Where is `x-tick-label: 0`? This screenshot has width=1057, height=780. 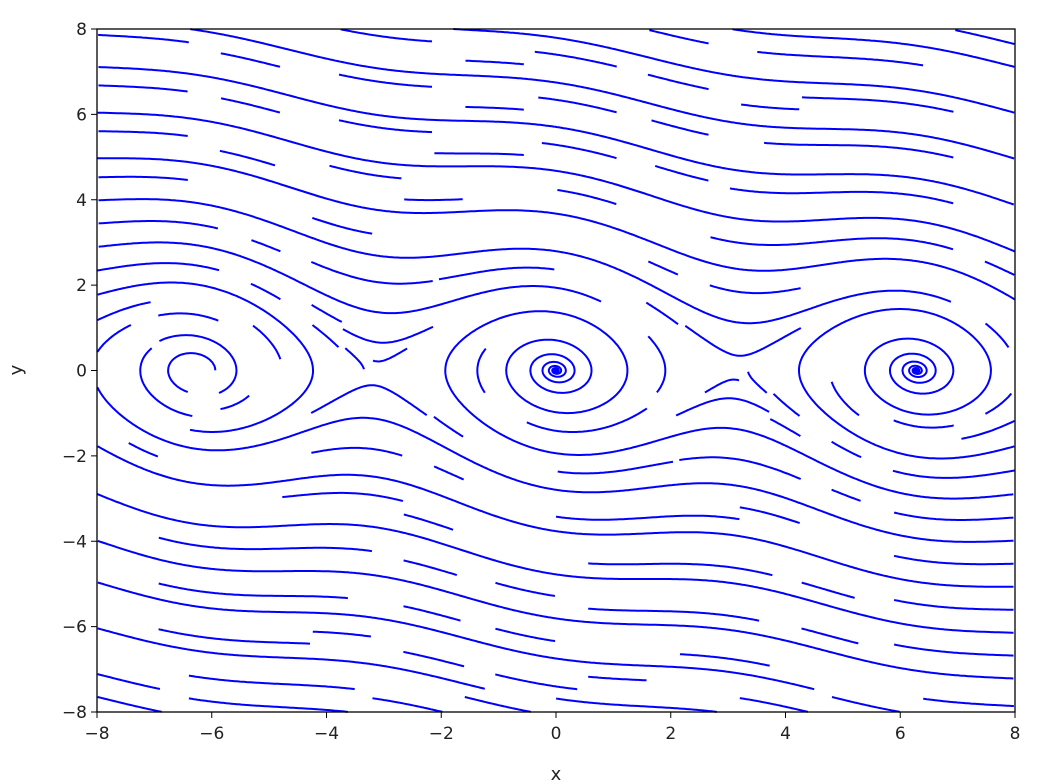
x-tick-label: 0 is located at coordinates (556, 734).